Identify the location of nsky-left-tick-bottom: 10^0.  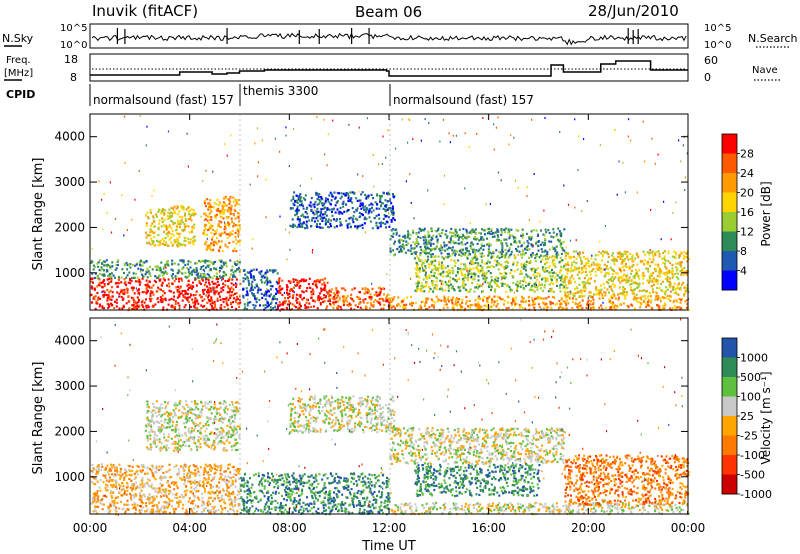
(73, 45).